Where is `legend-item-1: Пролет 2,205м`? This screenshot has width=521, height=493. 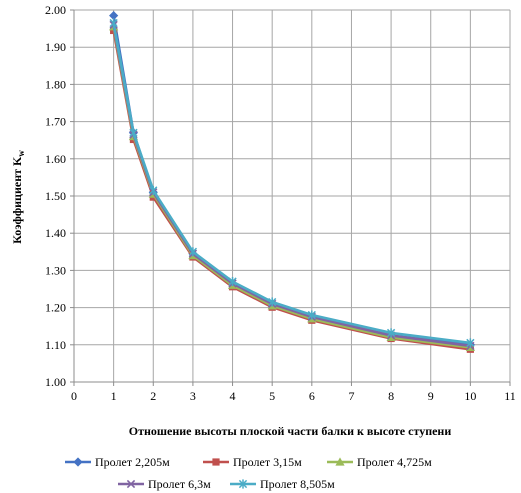
legend-item-1: Пролет 2,205м is located at coordinates (117, 462).